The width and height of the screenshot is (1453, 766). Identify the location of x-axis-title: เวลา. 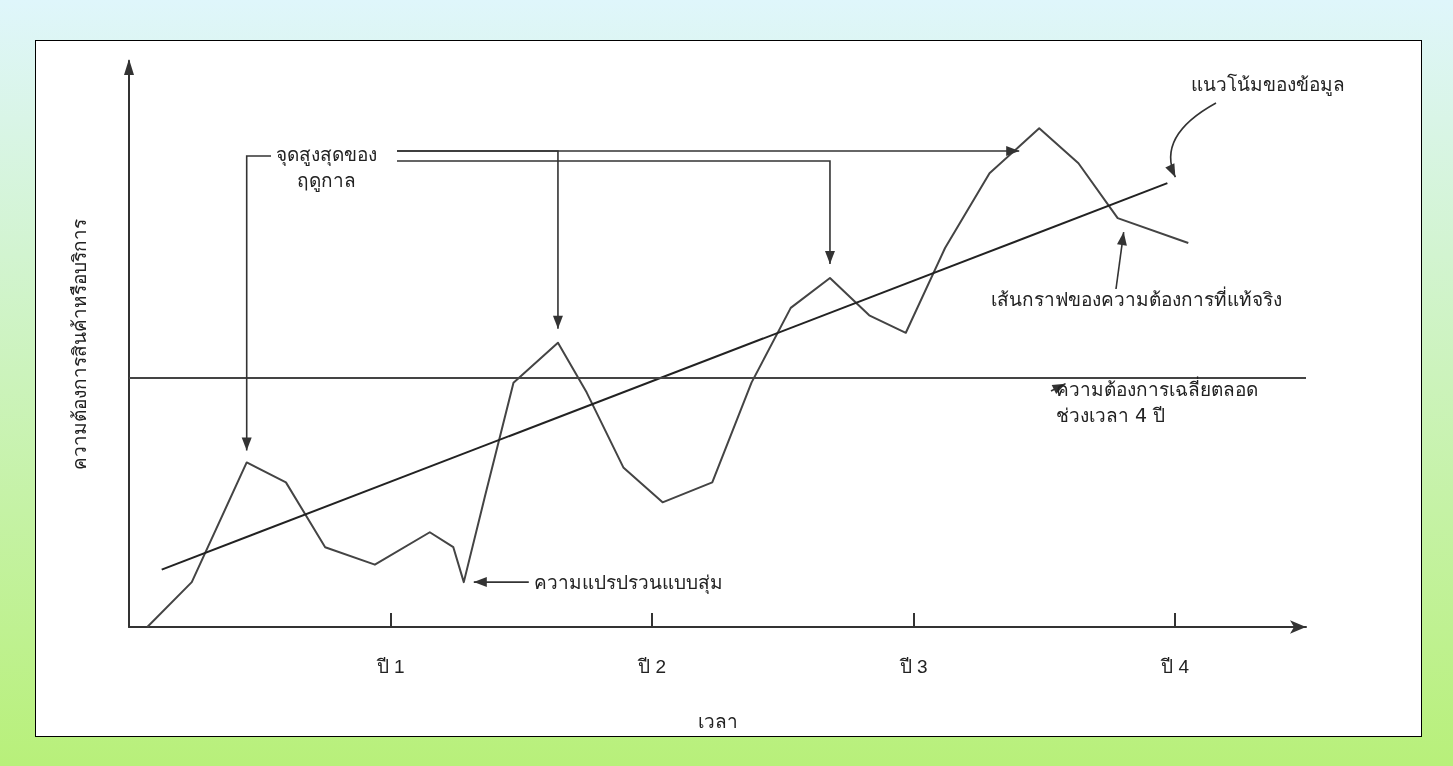
(717, 721).